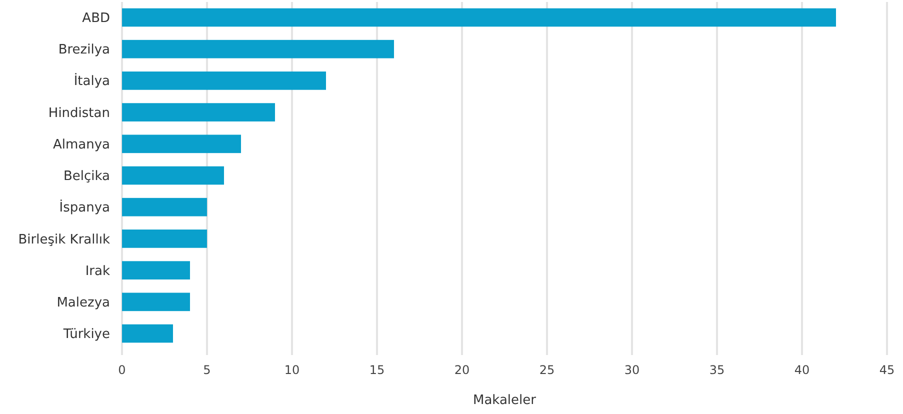 The width and height of the screenshot is (903, 414). I want to click on y-tick-label: Belçika, so click(86, 176).